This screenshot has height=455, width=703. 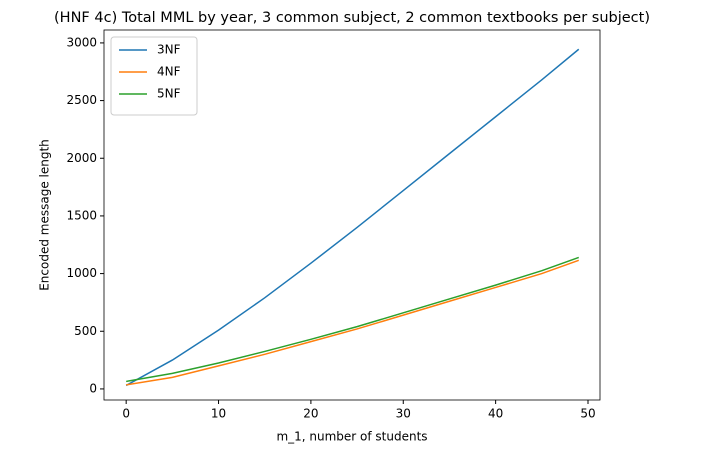 I want to click on y-tick-label: 2500, so click(x=81, y=100).